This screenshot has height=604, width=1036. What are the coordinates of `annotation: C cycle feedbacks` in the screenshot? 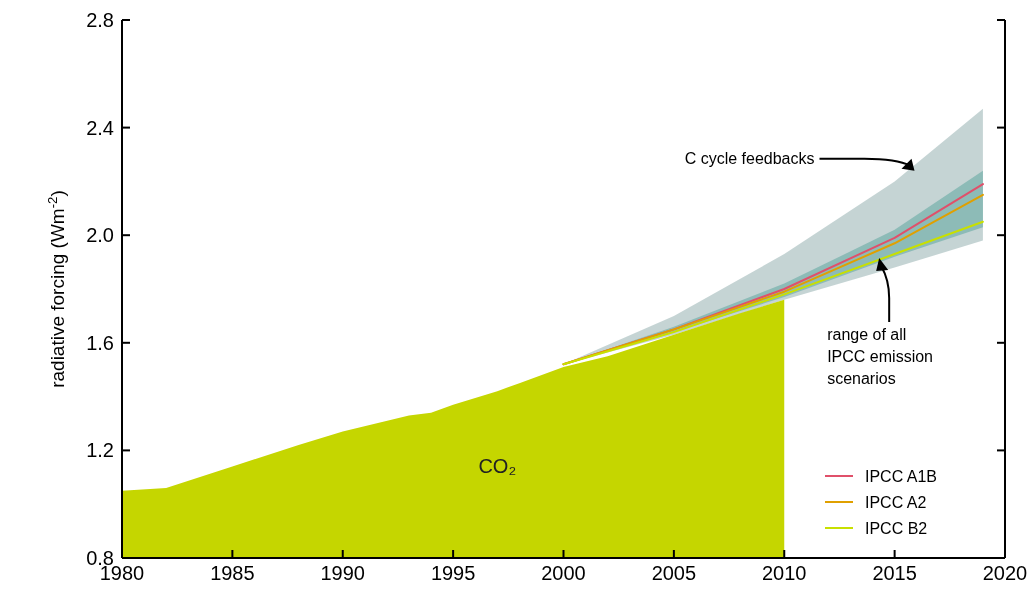 It's located at (749, 159).